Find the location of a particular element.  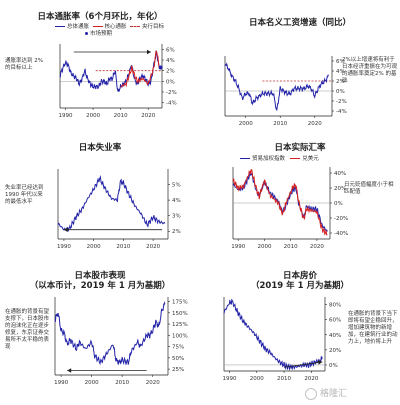

chart-title: 日本名义工资增速（同比） is located at coordinates (299, 23).